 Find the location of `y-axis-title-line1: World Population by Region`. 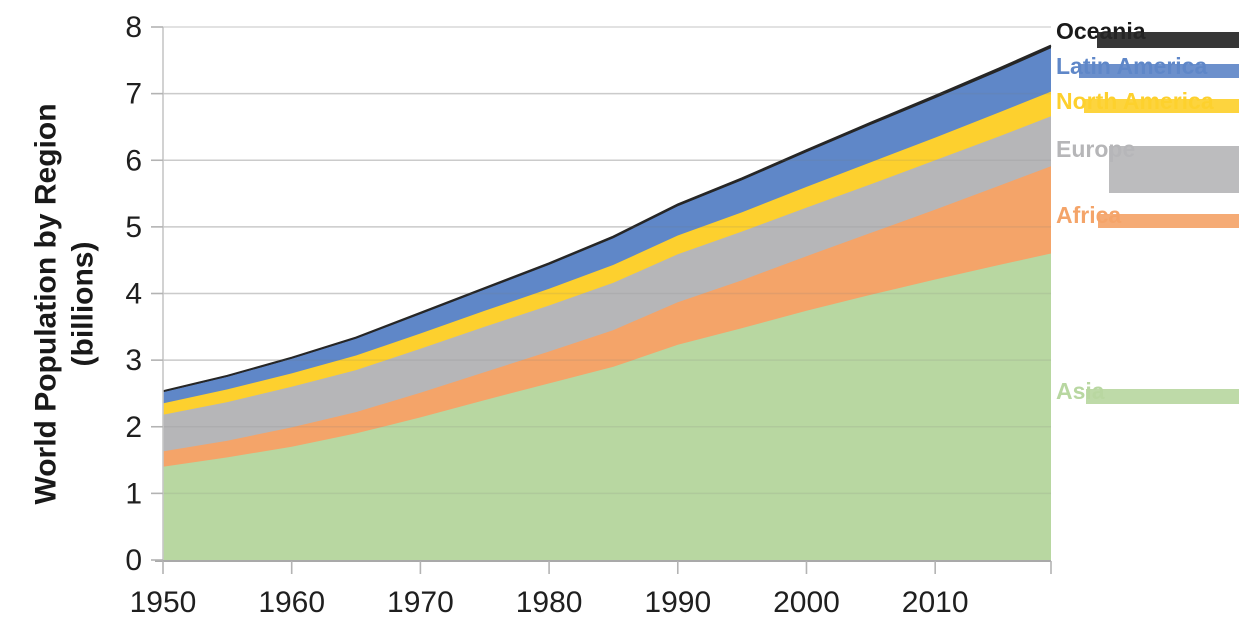

y-axis-title-line1: World Population by Region is located at coordinates (45, 304).